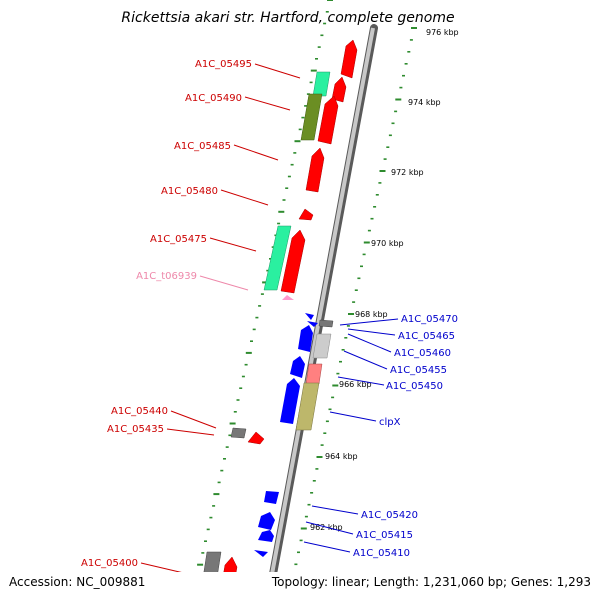  Describe the element at coordinates (294, 435) in the screenshot. I see `reverse-genes` at that location.